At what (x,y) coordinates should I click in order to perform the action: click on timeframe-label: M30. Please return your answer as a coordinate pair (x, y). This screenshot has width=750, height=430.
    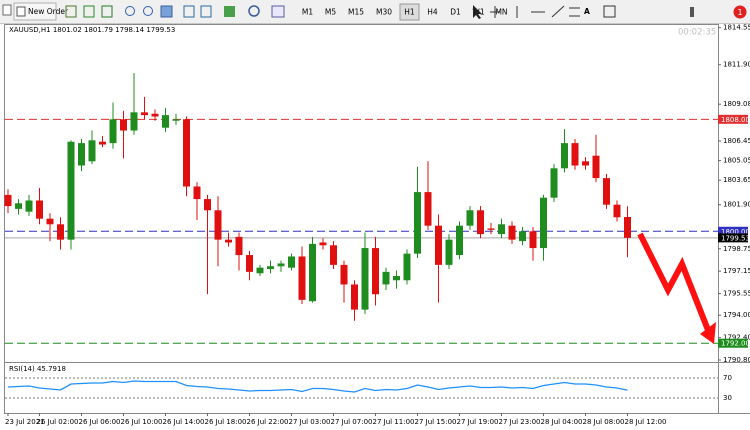
    Looking at the image, I should click on (384, 12).